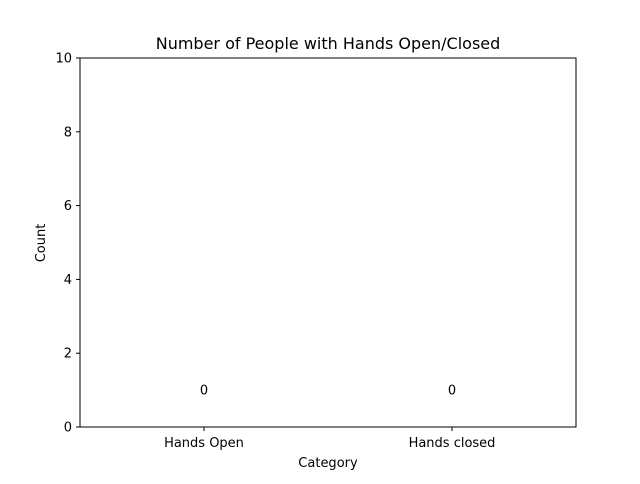 The height and width of the screenshot is (484, 640). Describe the element at coordinates (68, 132) in the screenshot. I see `y-tick-label: 8` at that location.